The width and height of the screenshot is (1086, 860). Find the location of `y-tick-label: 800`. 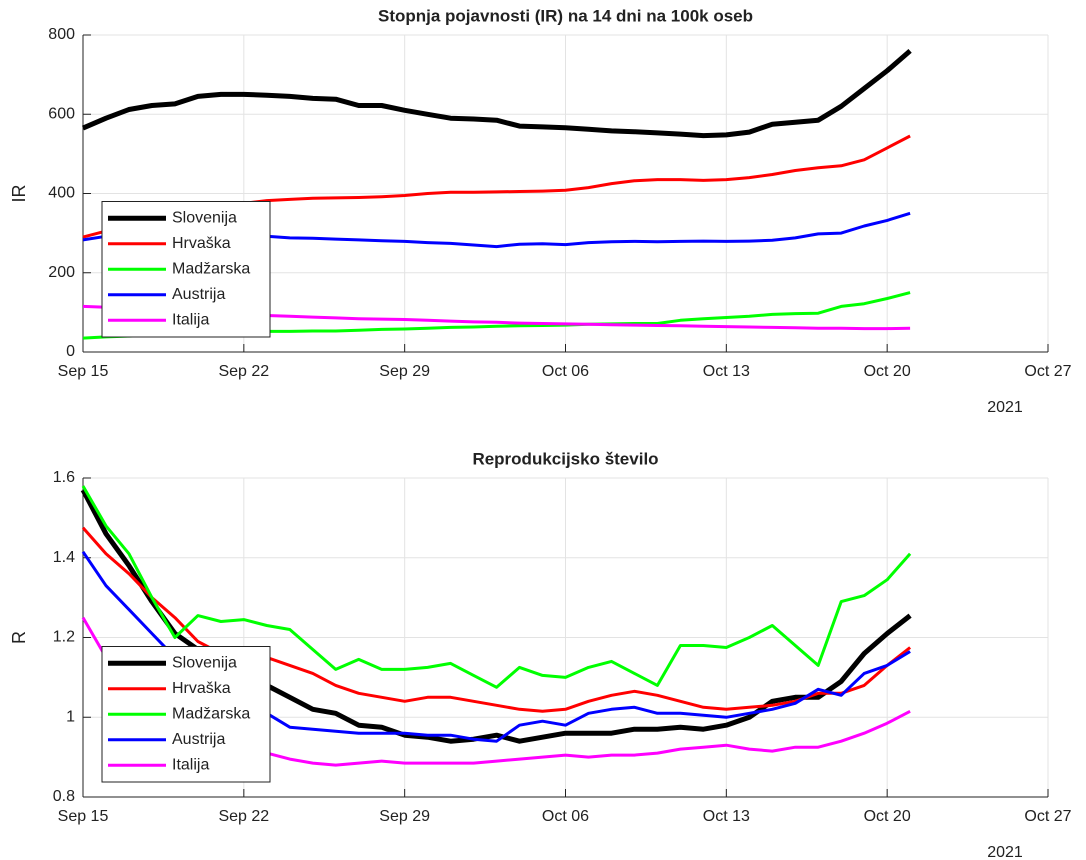

y-tick-label: 800 is located at coordinates (61, 34).